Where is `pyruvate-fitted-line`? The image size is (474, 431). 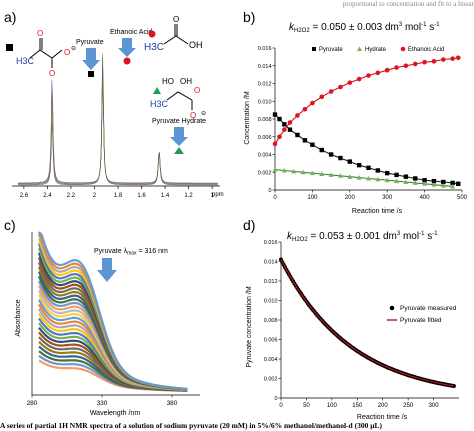
pyruvate-fitted-line is located at coordinates (367, 323).